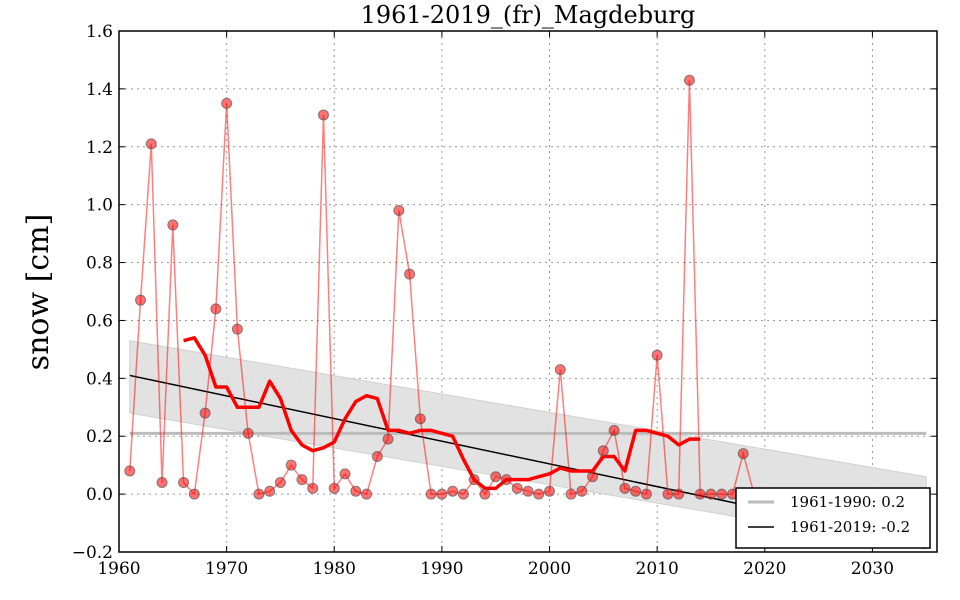 This screenshot has height=600, width=960. I want to click on x-tick-label: 1970, so click(226, 569).